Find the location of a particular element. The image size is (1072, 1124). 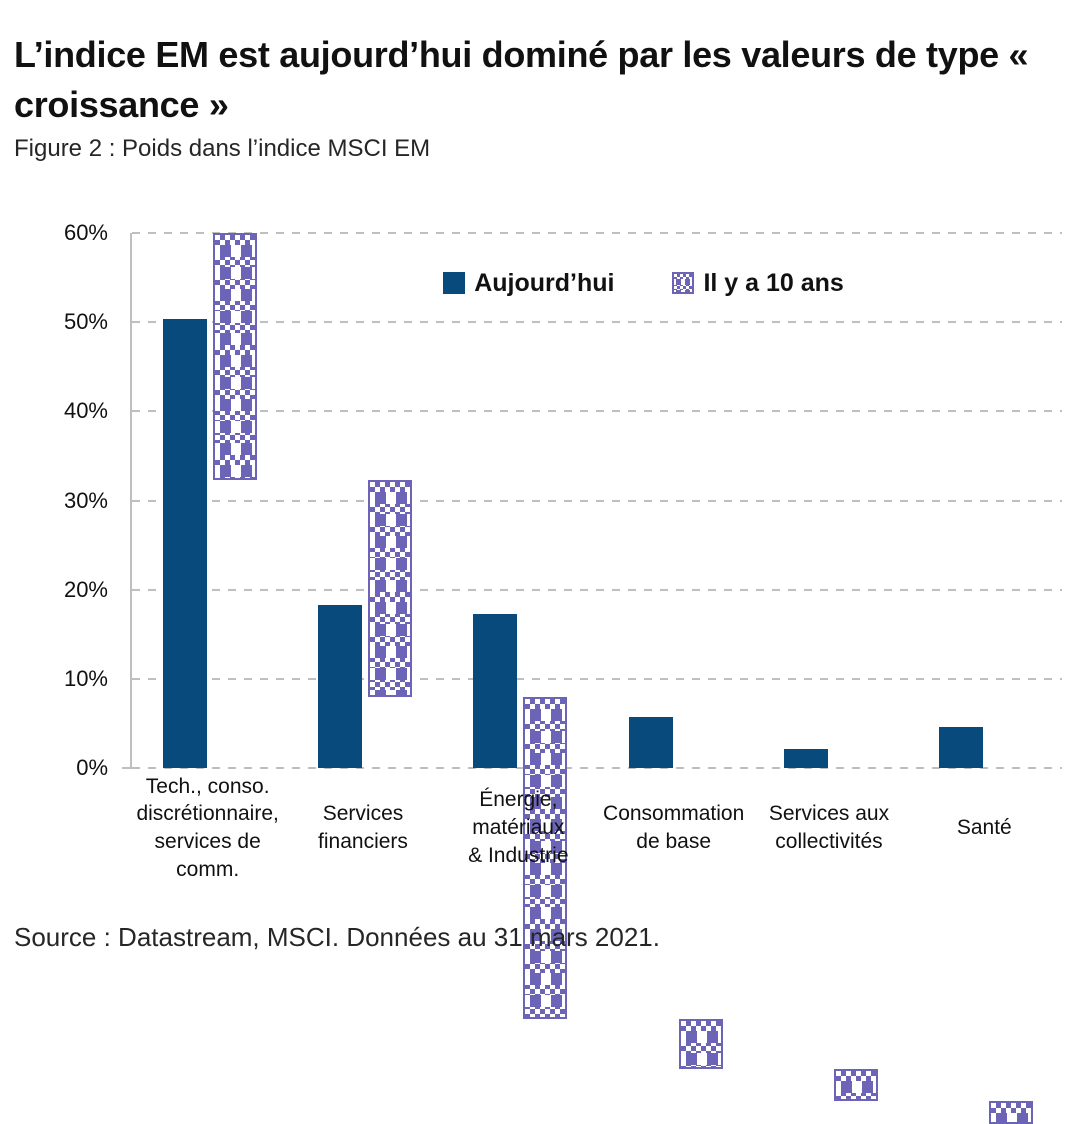

category-label-3: Énergie, matériaux & Industrie is located at coordinates (518, 827).